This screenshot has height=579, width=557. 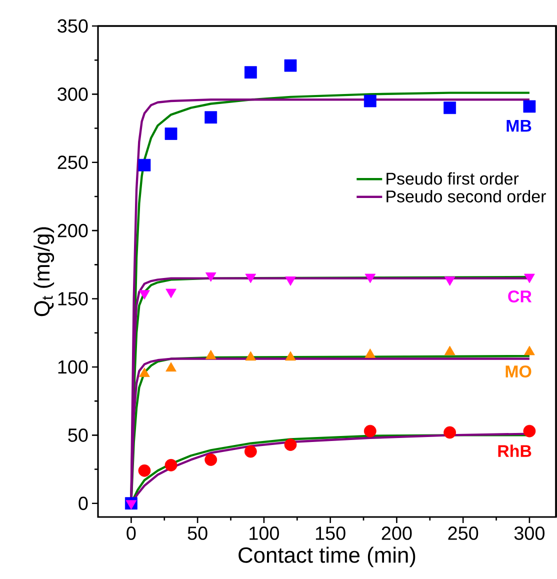 What do you see at coordinates (452, 178) in the screenshot?
I see `legend-label: Pseudo first order` at bounding box center [452, 178].